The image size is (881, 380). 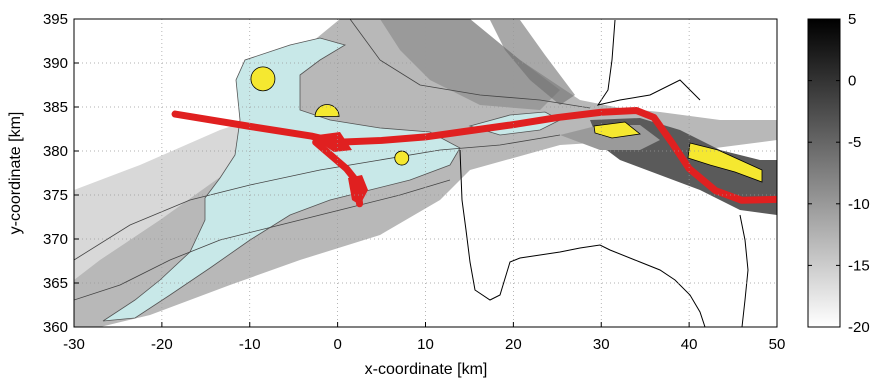 I want to click on y-tick-label: 385, so click(x=55, y=107).